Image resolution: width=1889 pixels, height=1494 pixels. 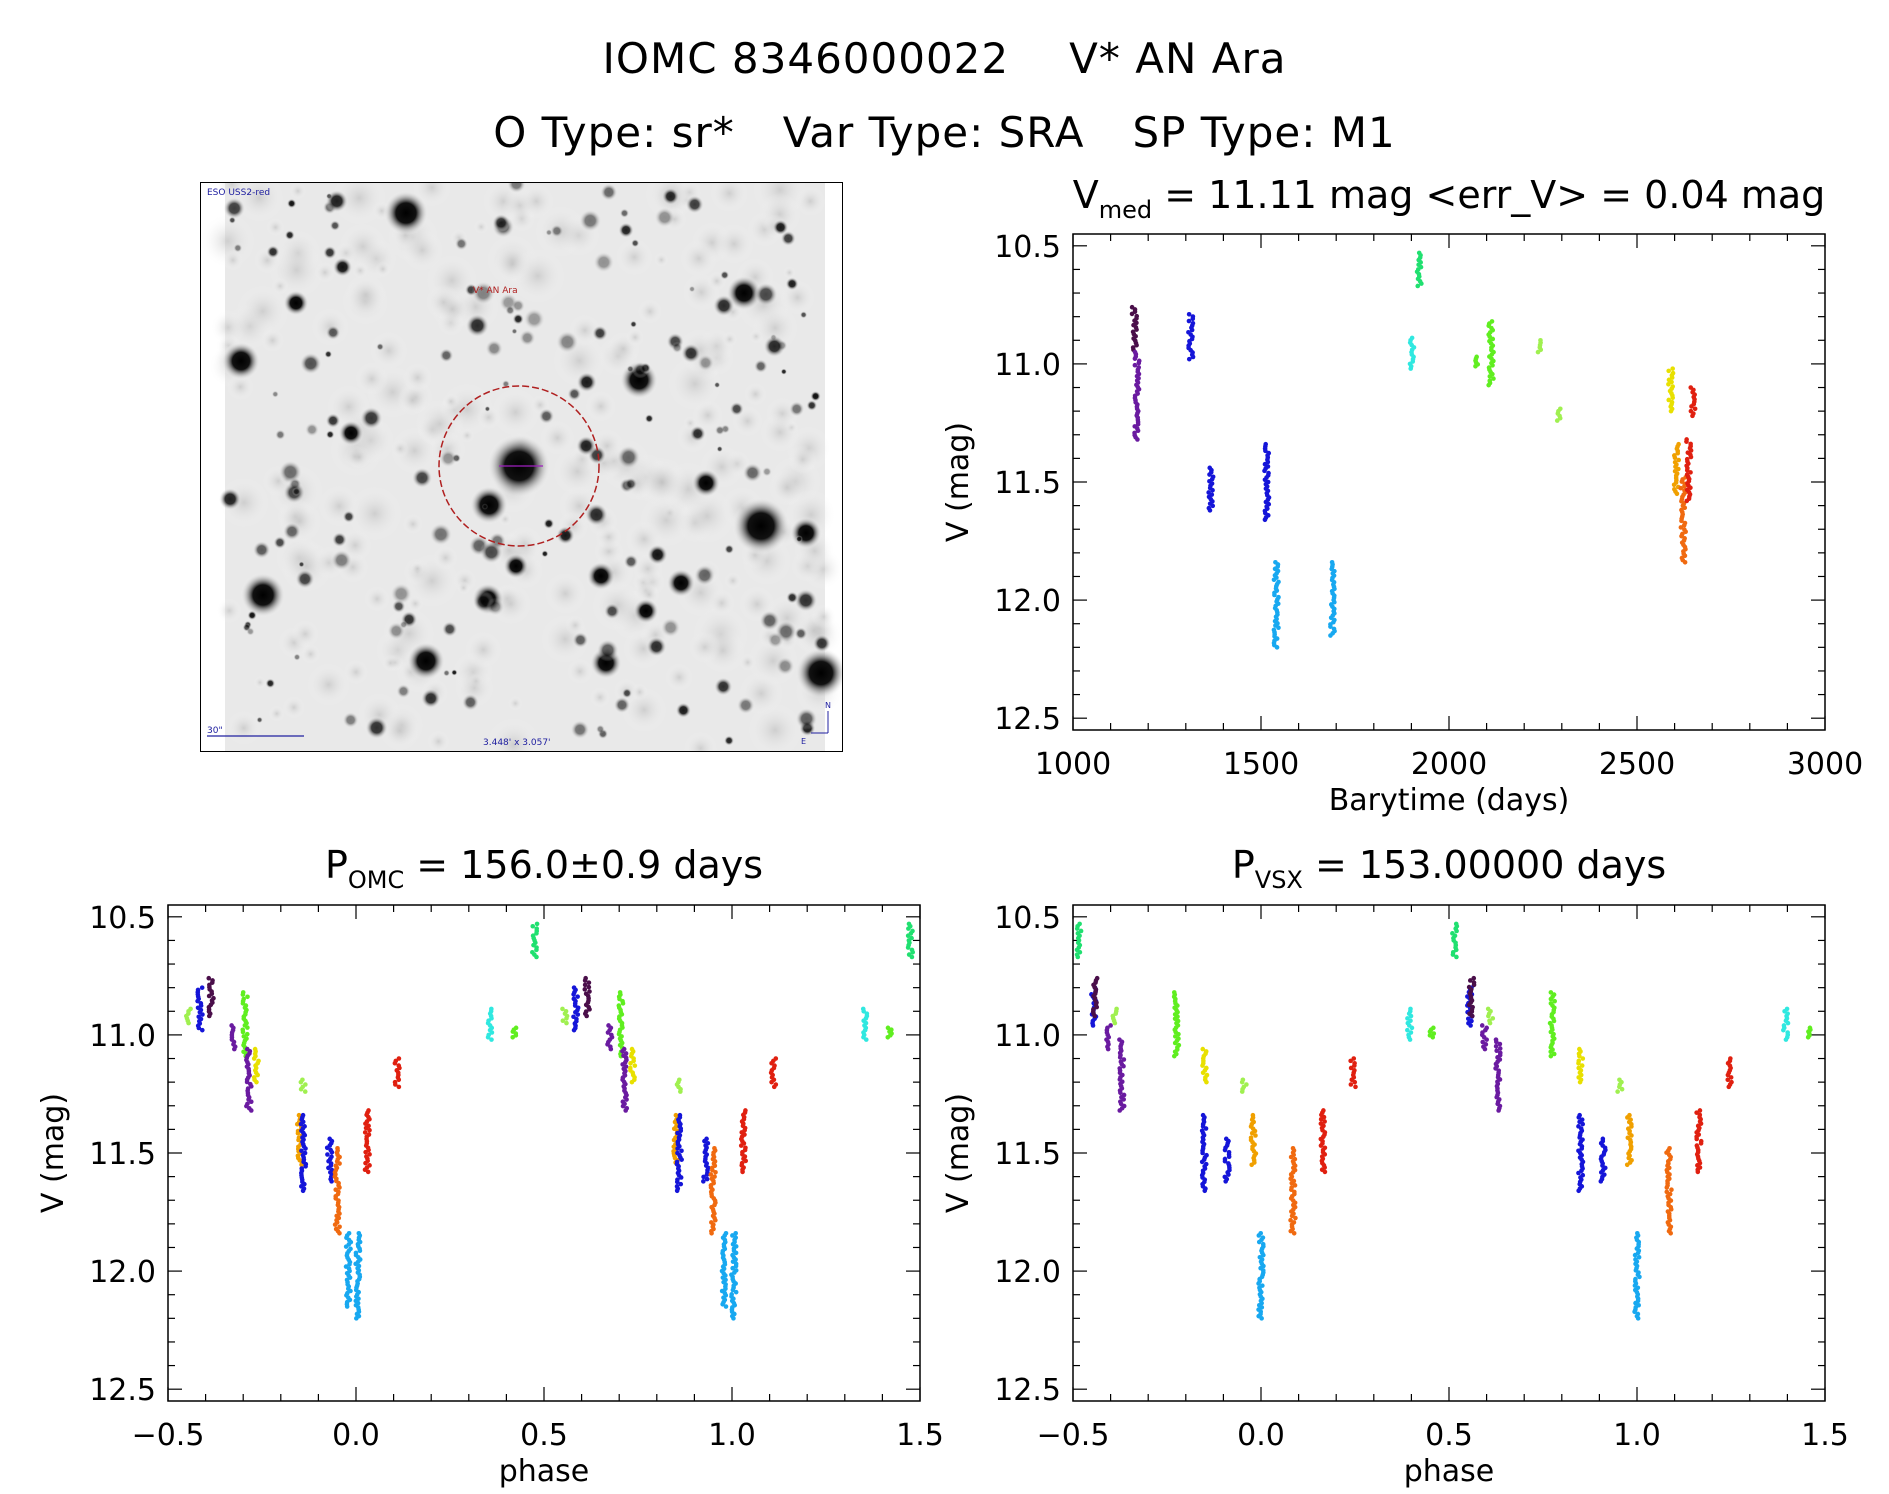 I want to click on x-tick-label: 1.0, so click(x=1637, y=1435).